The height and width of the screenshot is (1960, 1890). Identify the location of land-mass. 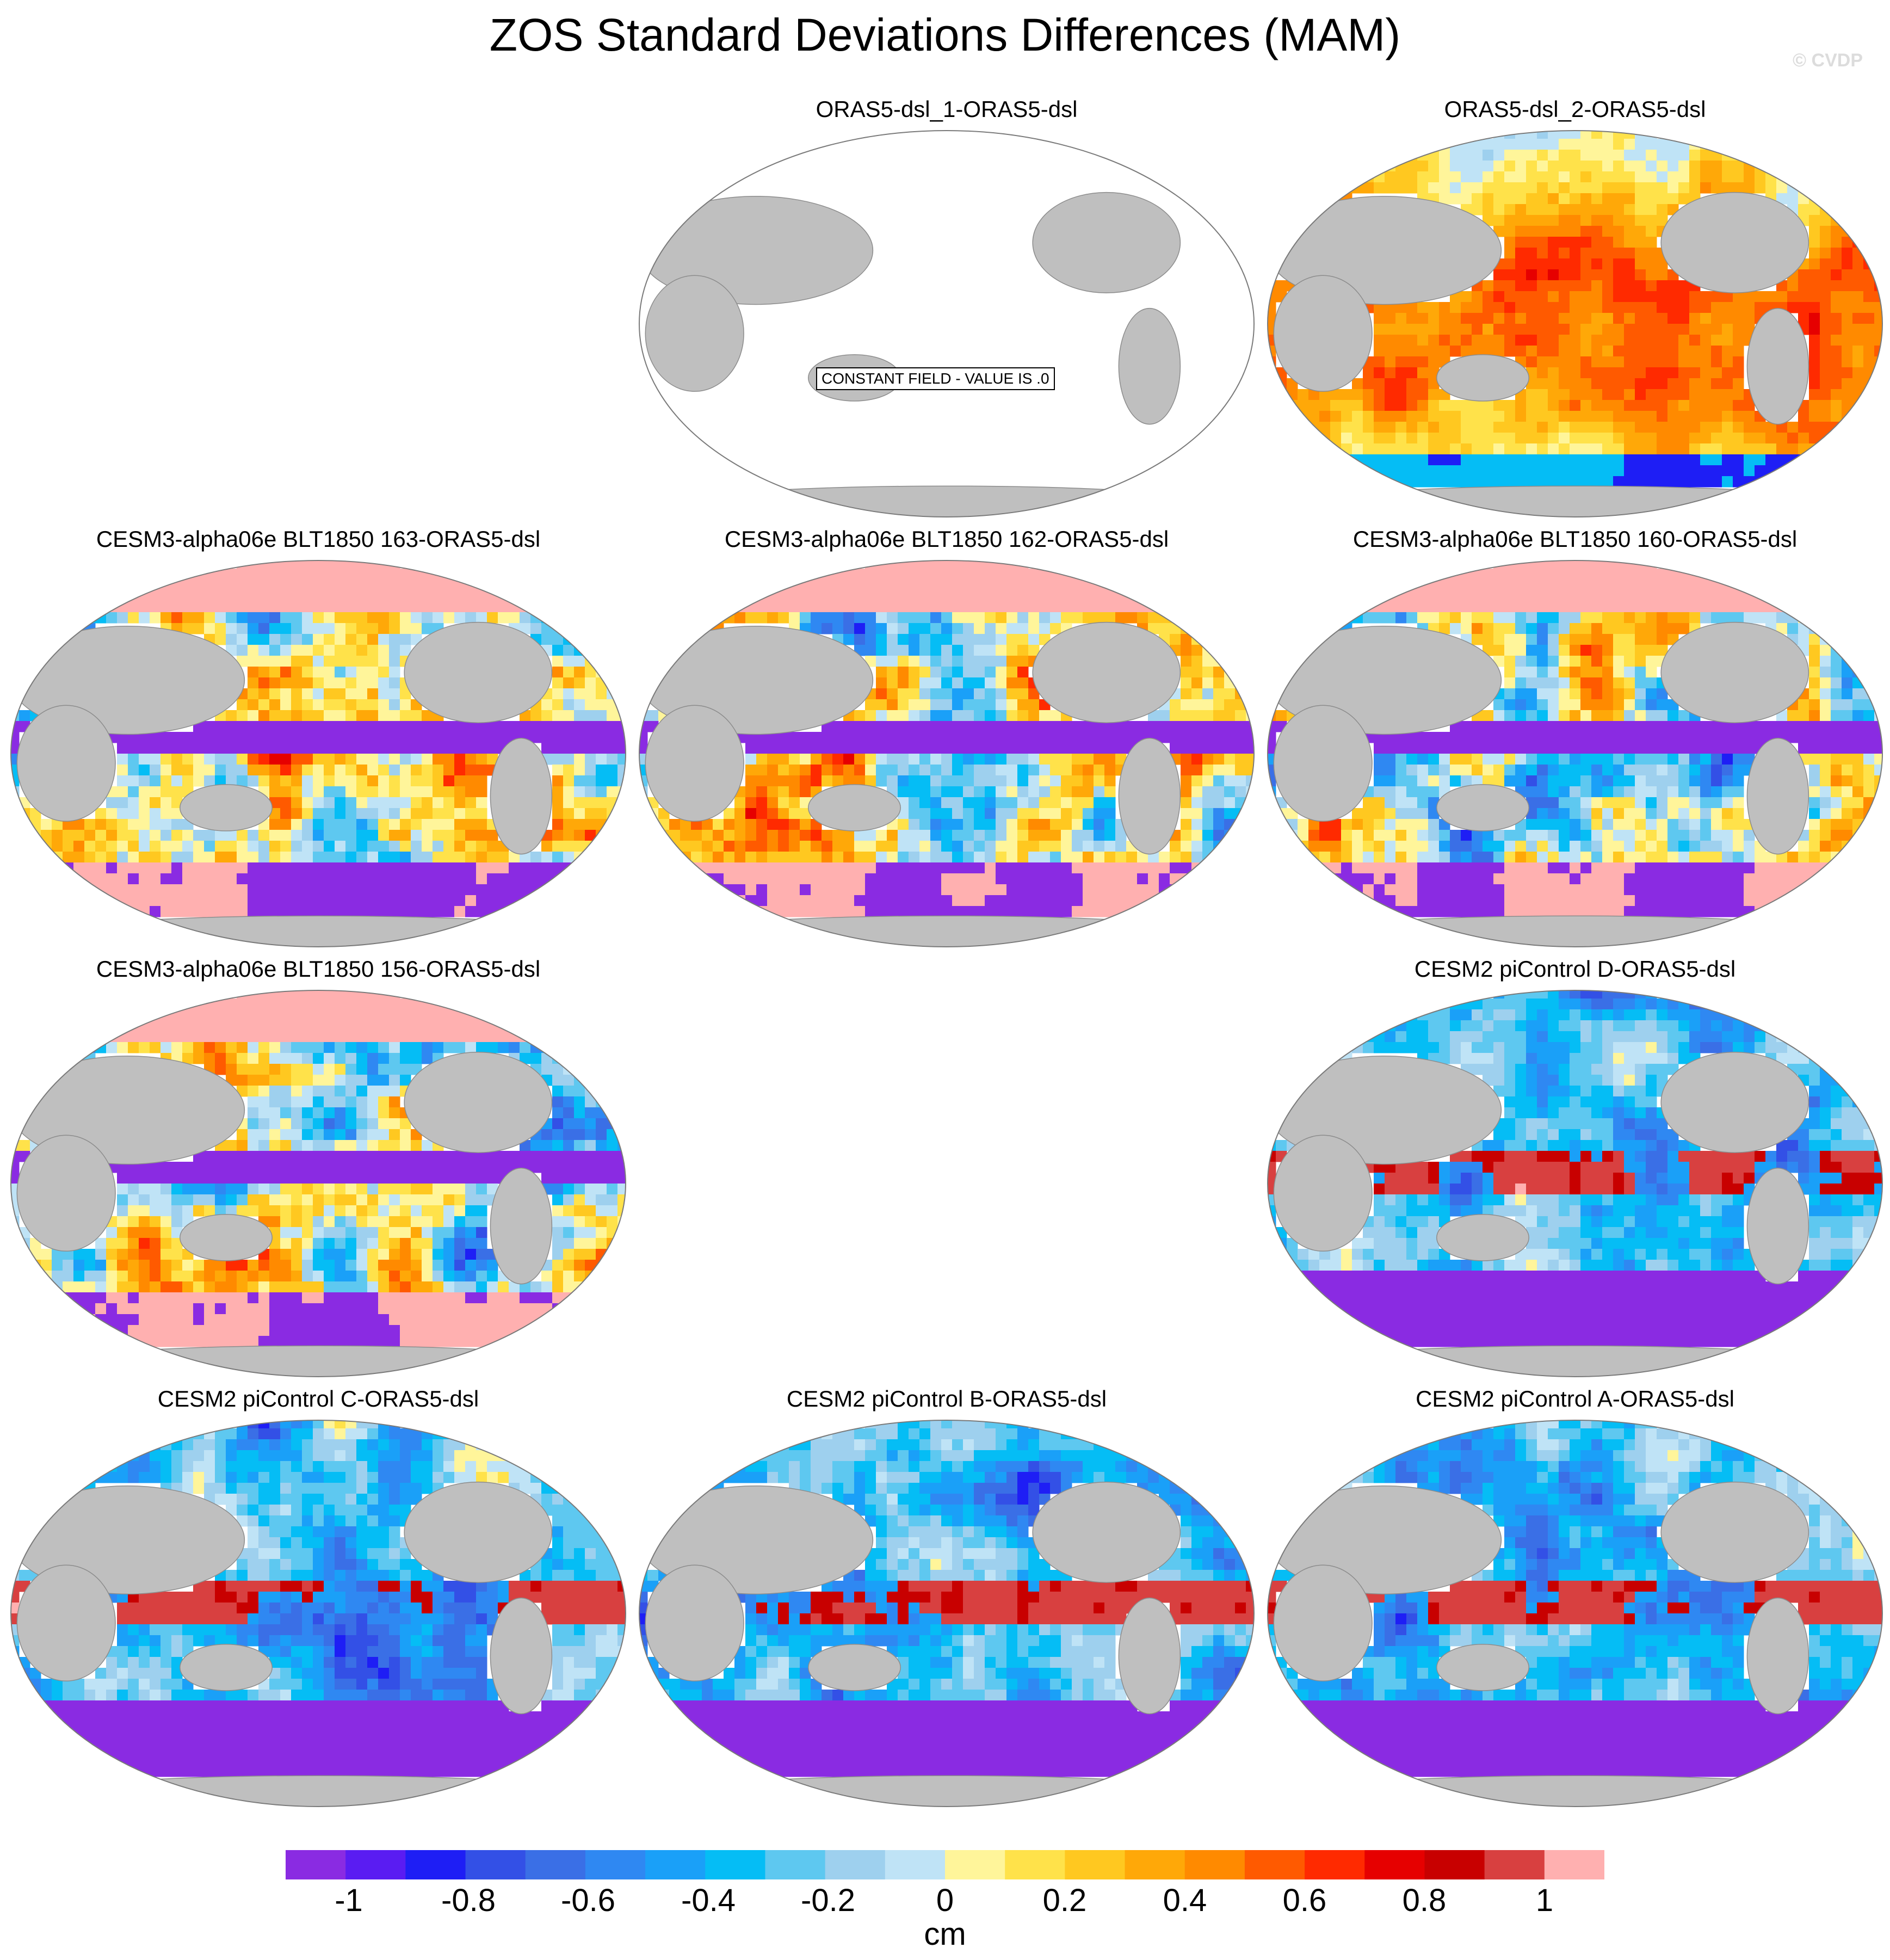
(227, 807).